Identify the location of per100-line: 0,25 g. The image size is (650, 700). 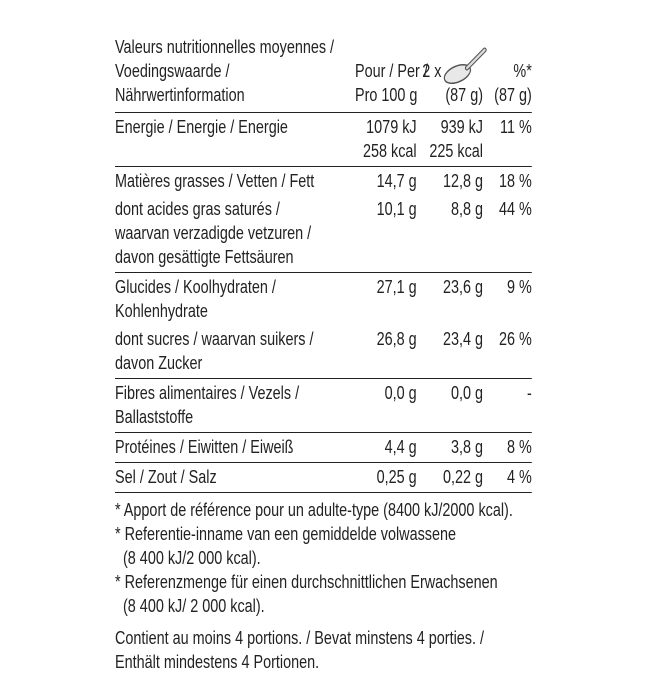
(396, 477).